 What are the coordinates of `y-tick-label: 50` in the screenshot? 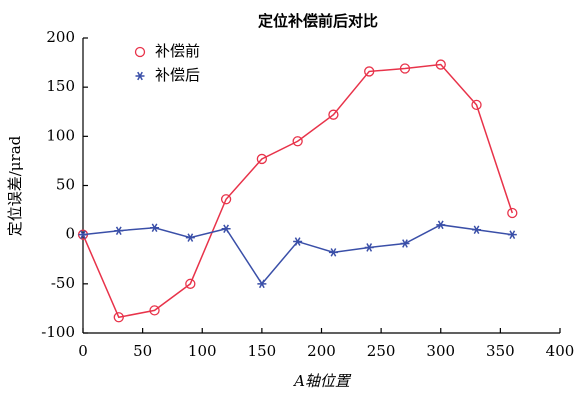 It's located at (65, 185).